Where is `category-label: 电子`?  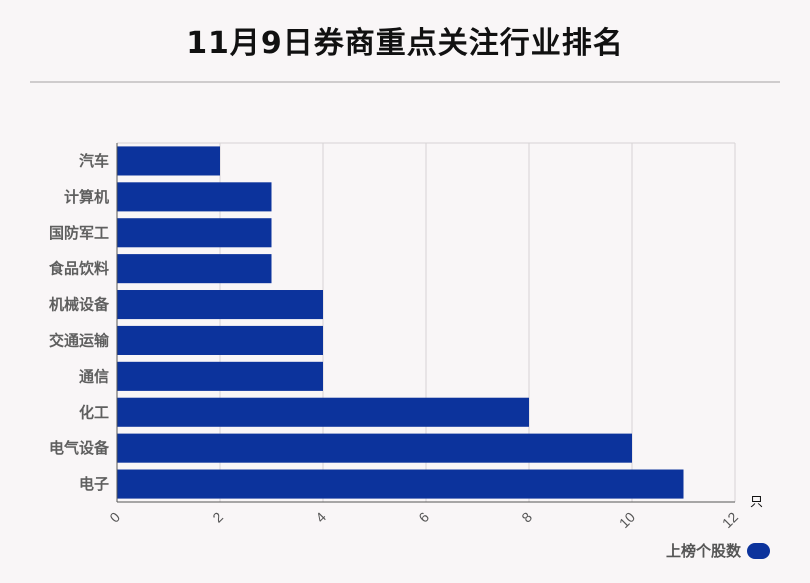 category-label: 电子 is located at coordinates (94, 484).